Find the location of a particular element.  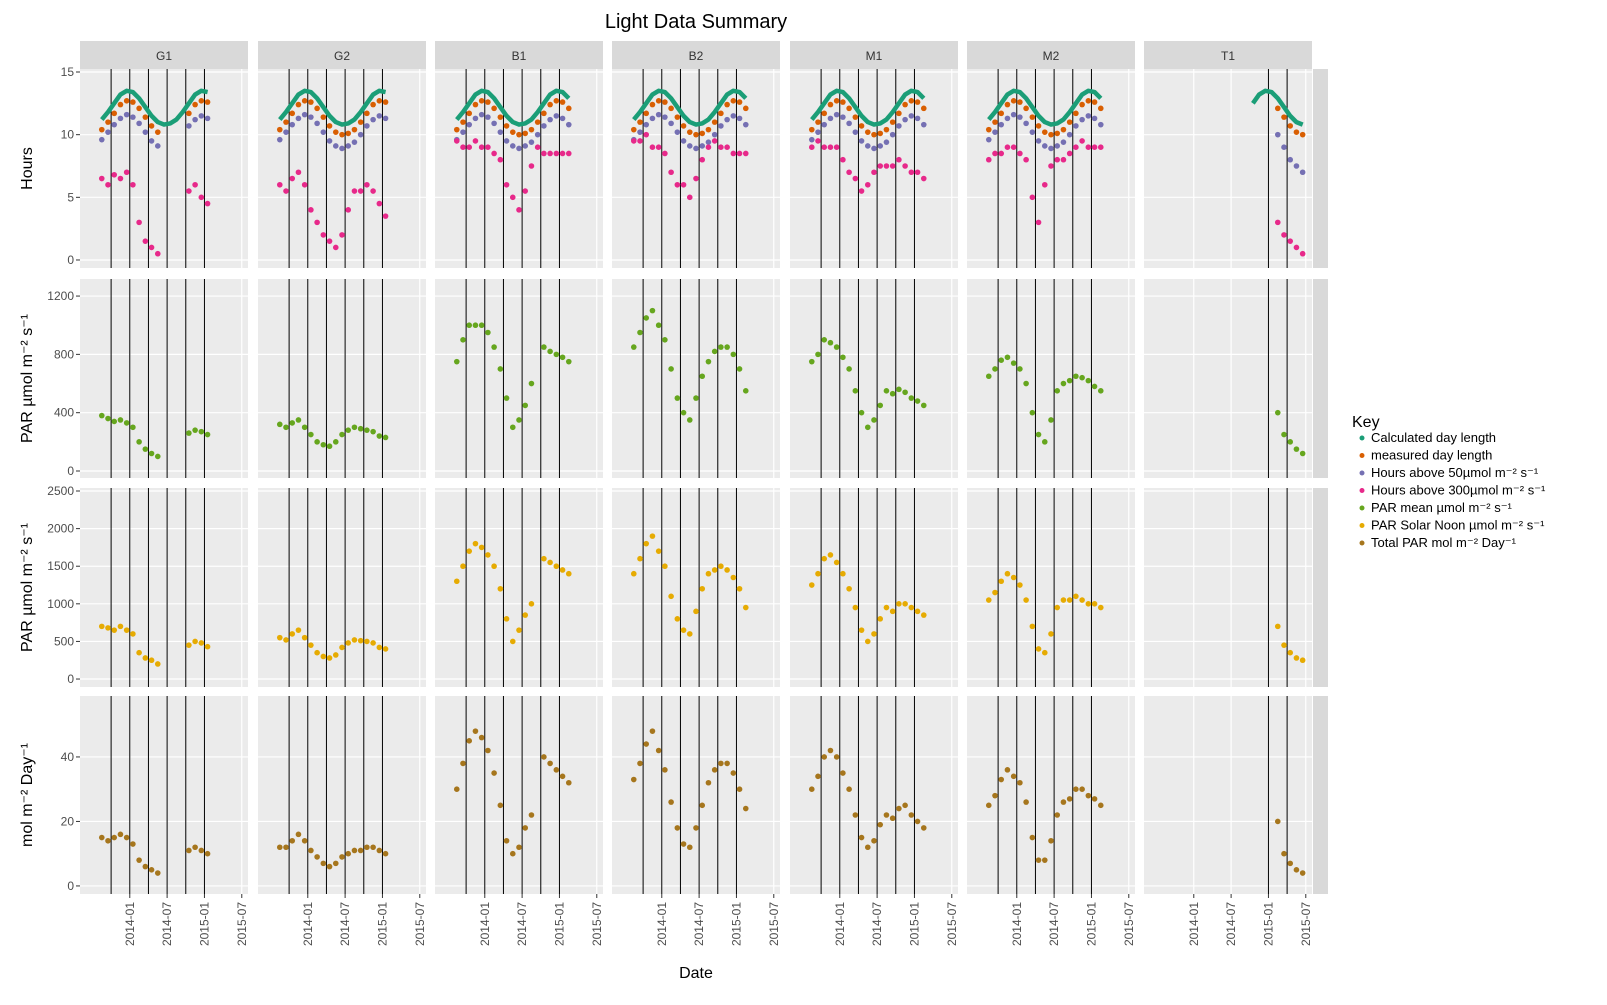

facet-strip is located at coordinates (1228, 55).